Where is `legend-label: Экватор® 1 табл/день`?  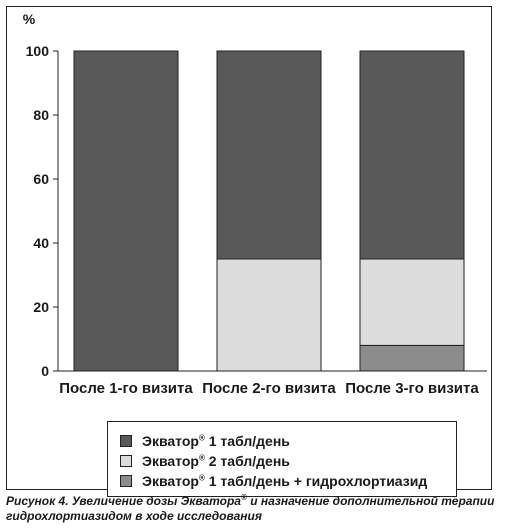
legend-label: Экватор® 1 табл/день is located at coordinates (216, 441).